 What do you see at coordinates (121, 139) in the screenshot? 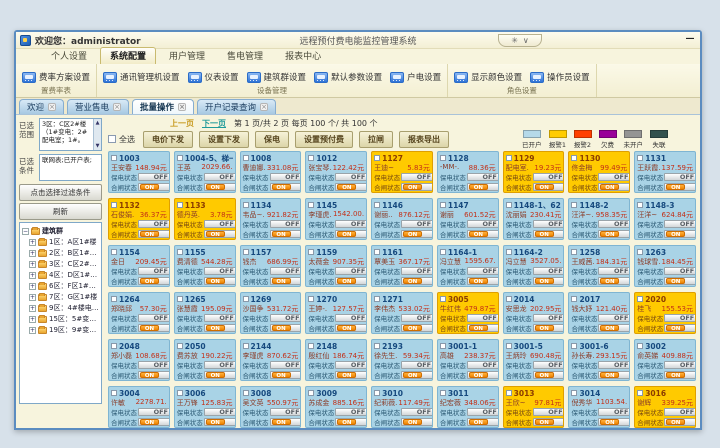
I see `select-all: 全选` at bounding box center [121, 139].